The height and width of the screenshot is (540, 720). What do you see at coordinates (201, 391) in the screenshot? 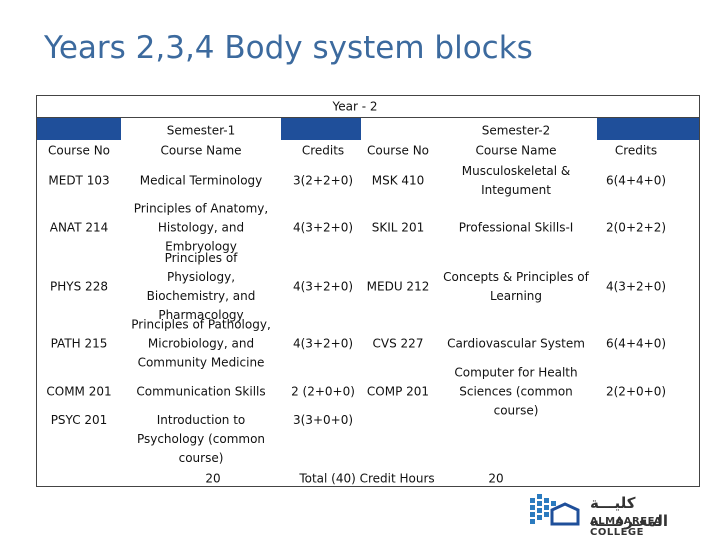
I see `course-name: Communication Skills` at bounding box center [201, 391].